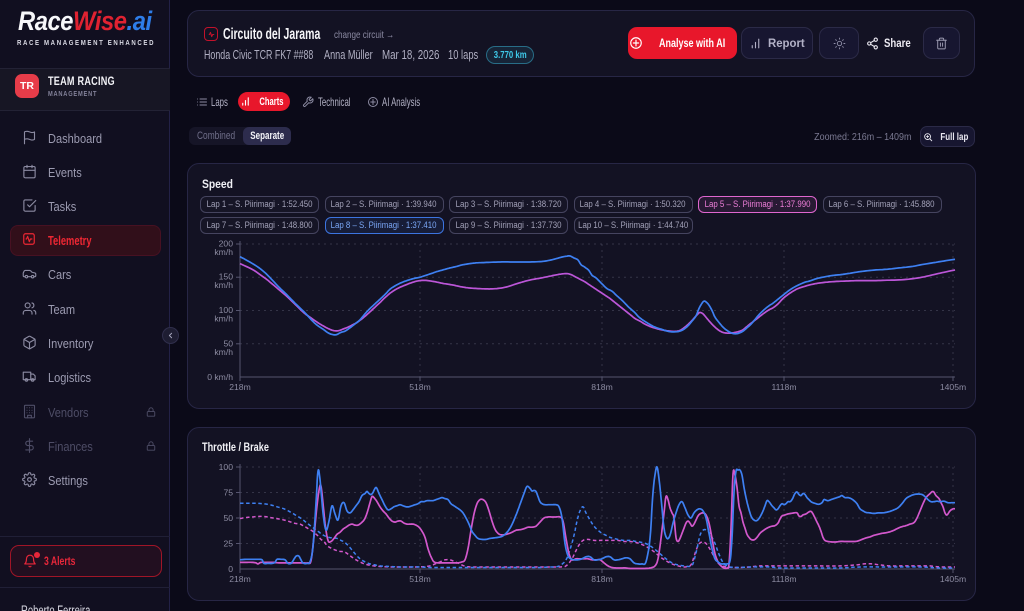 Image resolution: width=1024 pixels, height=611 pixels. Describe the element at coordinates (228, 493) in the screenshot. I see `svg-text: 75` at that location.